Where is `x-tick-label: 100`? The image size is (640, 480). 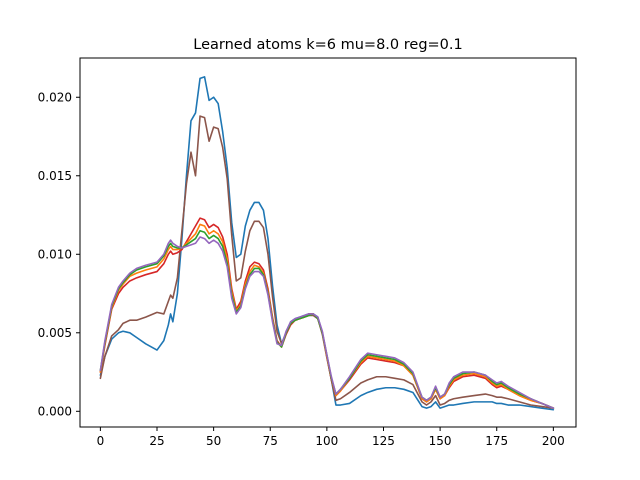
x-tick-label: 100 is located at coordinates (326, 441).